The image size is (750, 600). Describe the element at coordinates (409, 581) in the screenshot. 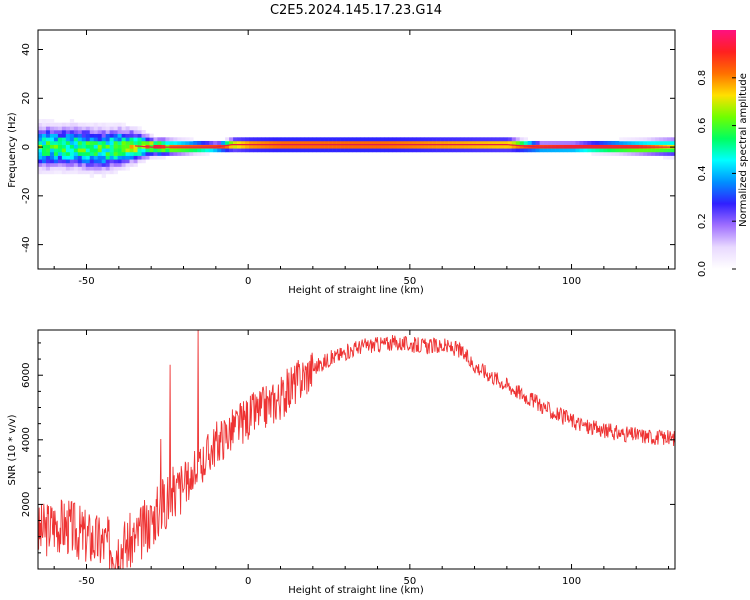

I see `x-tick-label: 50` at that location.